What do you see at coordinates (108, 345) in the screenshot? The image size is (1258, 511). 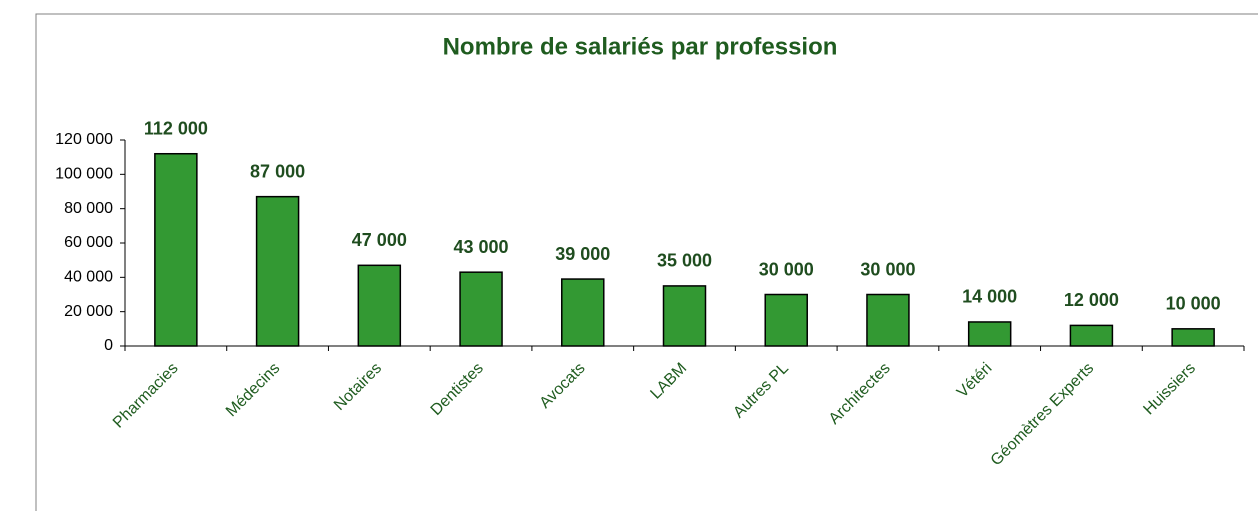 I see `y-tick-label: 0` at bounding box center [108, 345].